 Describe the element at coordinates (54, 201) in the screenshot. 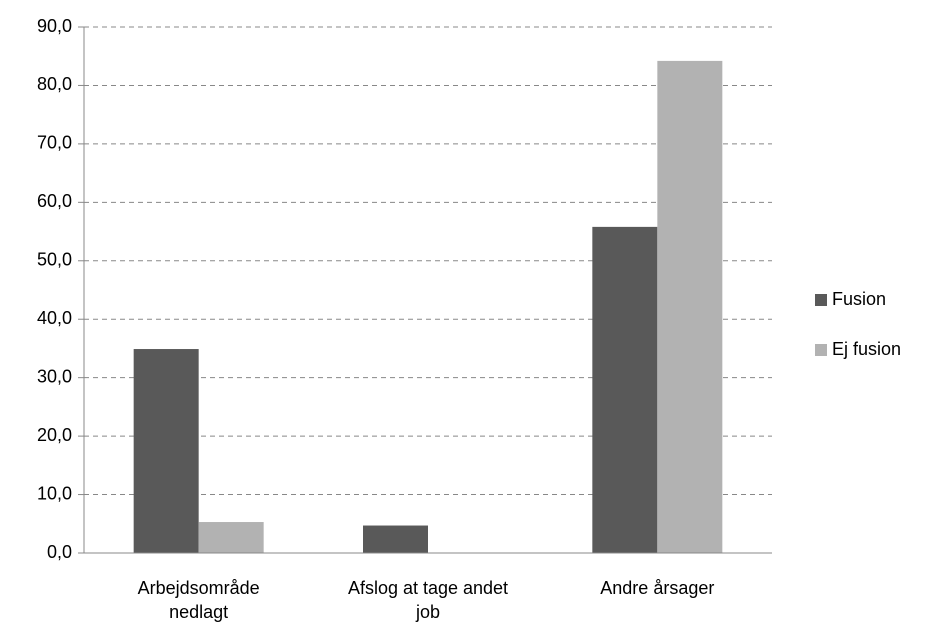

I see `y-tick-label: 60,0` at that location.